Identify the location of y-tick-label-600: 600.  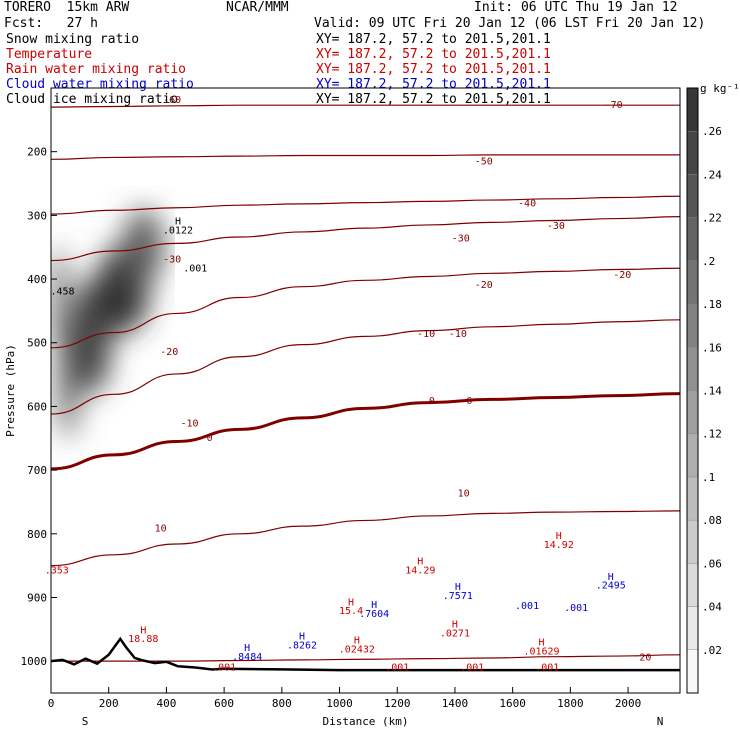
(37, 406).